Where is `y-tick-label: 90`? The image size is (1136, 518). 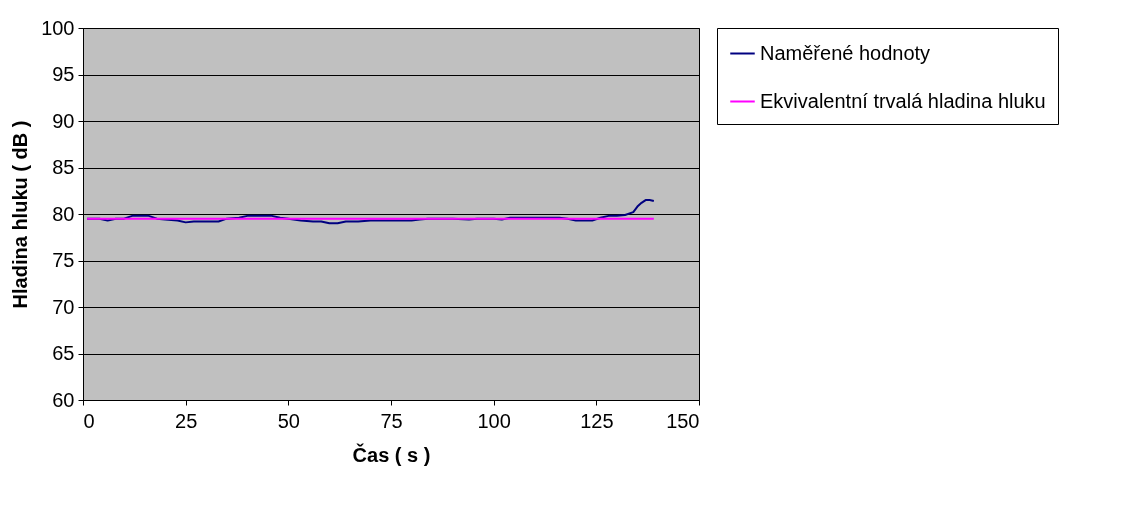
y-tick-label: 90 is located at coordinates (63, 120).